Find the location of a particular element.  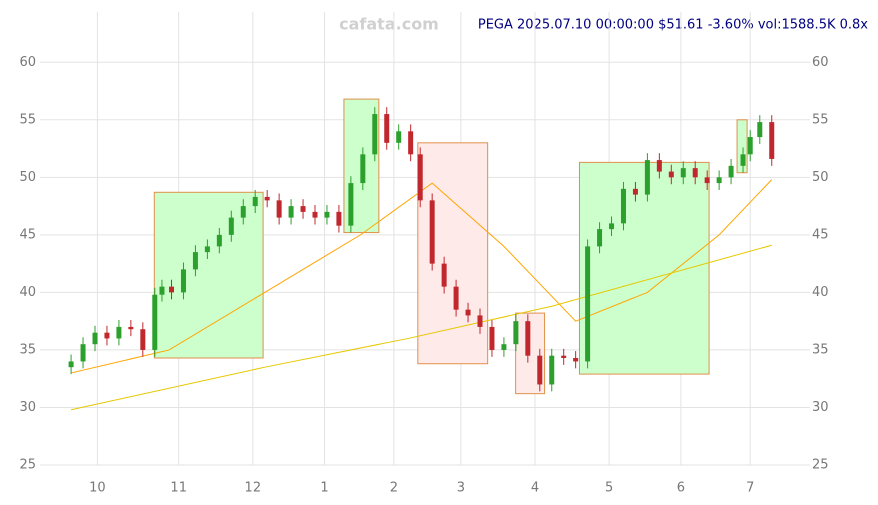

x-tick-label: 7 is located at coordinates (750, 488).